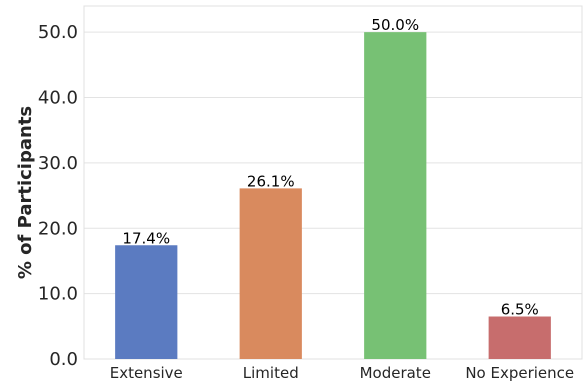  I want to click on y-axis-ticks: 0.0 10.0 20.0 30.0 40.0 50.0, so click(58, 196).